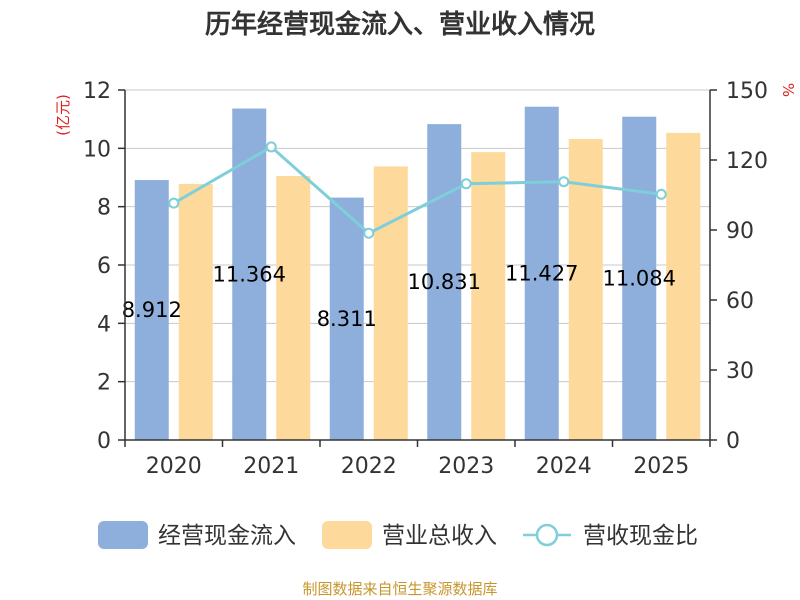  I want to click on right-tick-label: 150, so click(747, 91).